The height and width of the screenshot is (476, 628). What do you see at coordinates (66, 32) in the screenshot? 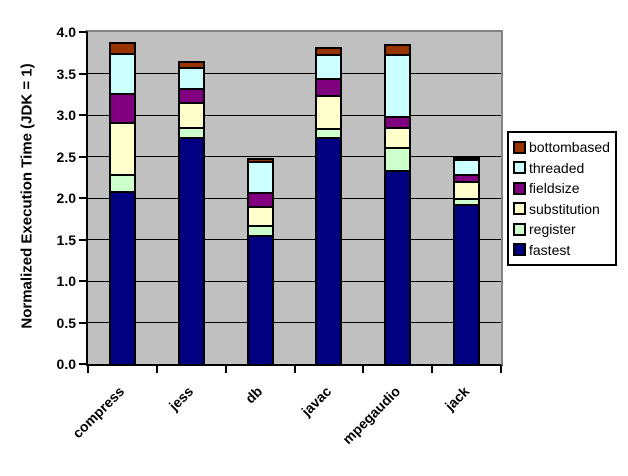
I see `y-tick-label: 4.0` at bounding box center [66, 32].